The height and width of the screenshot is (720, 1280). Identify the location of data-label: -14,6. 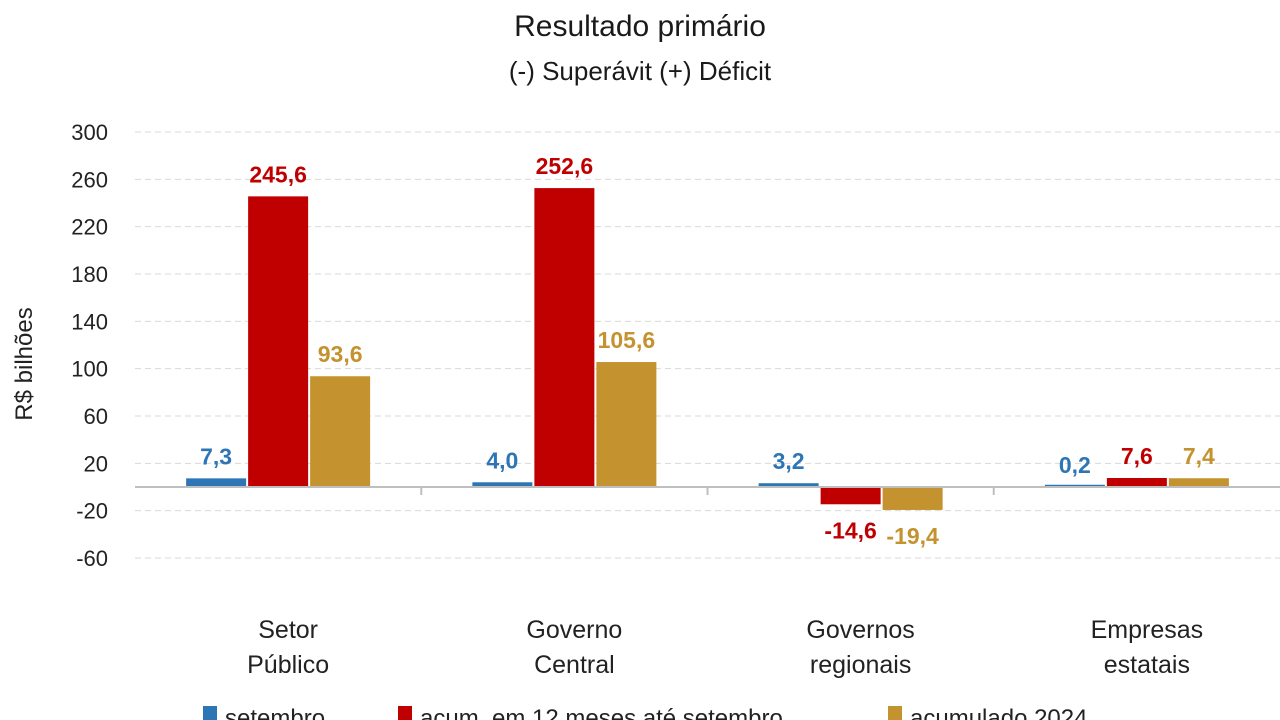
(850, 530).